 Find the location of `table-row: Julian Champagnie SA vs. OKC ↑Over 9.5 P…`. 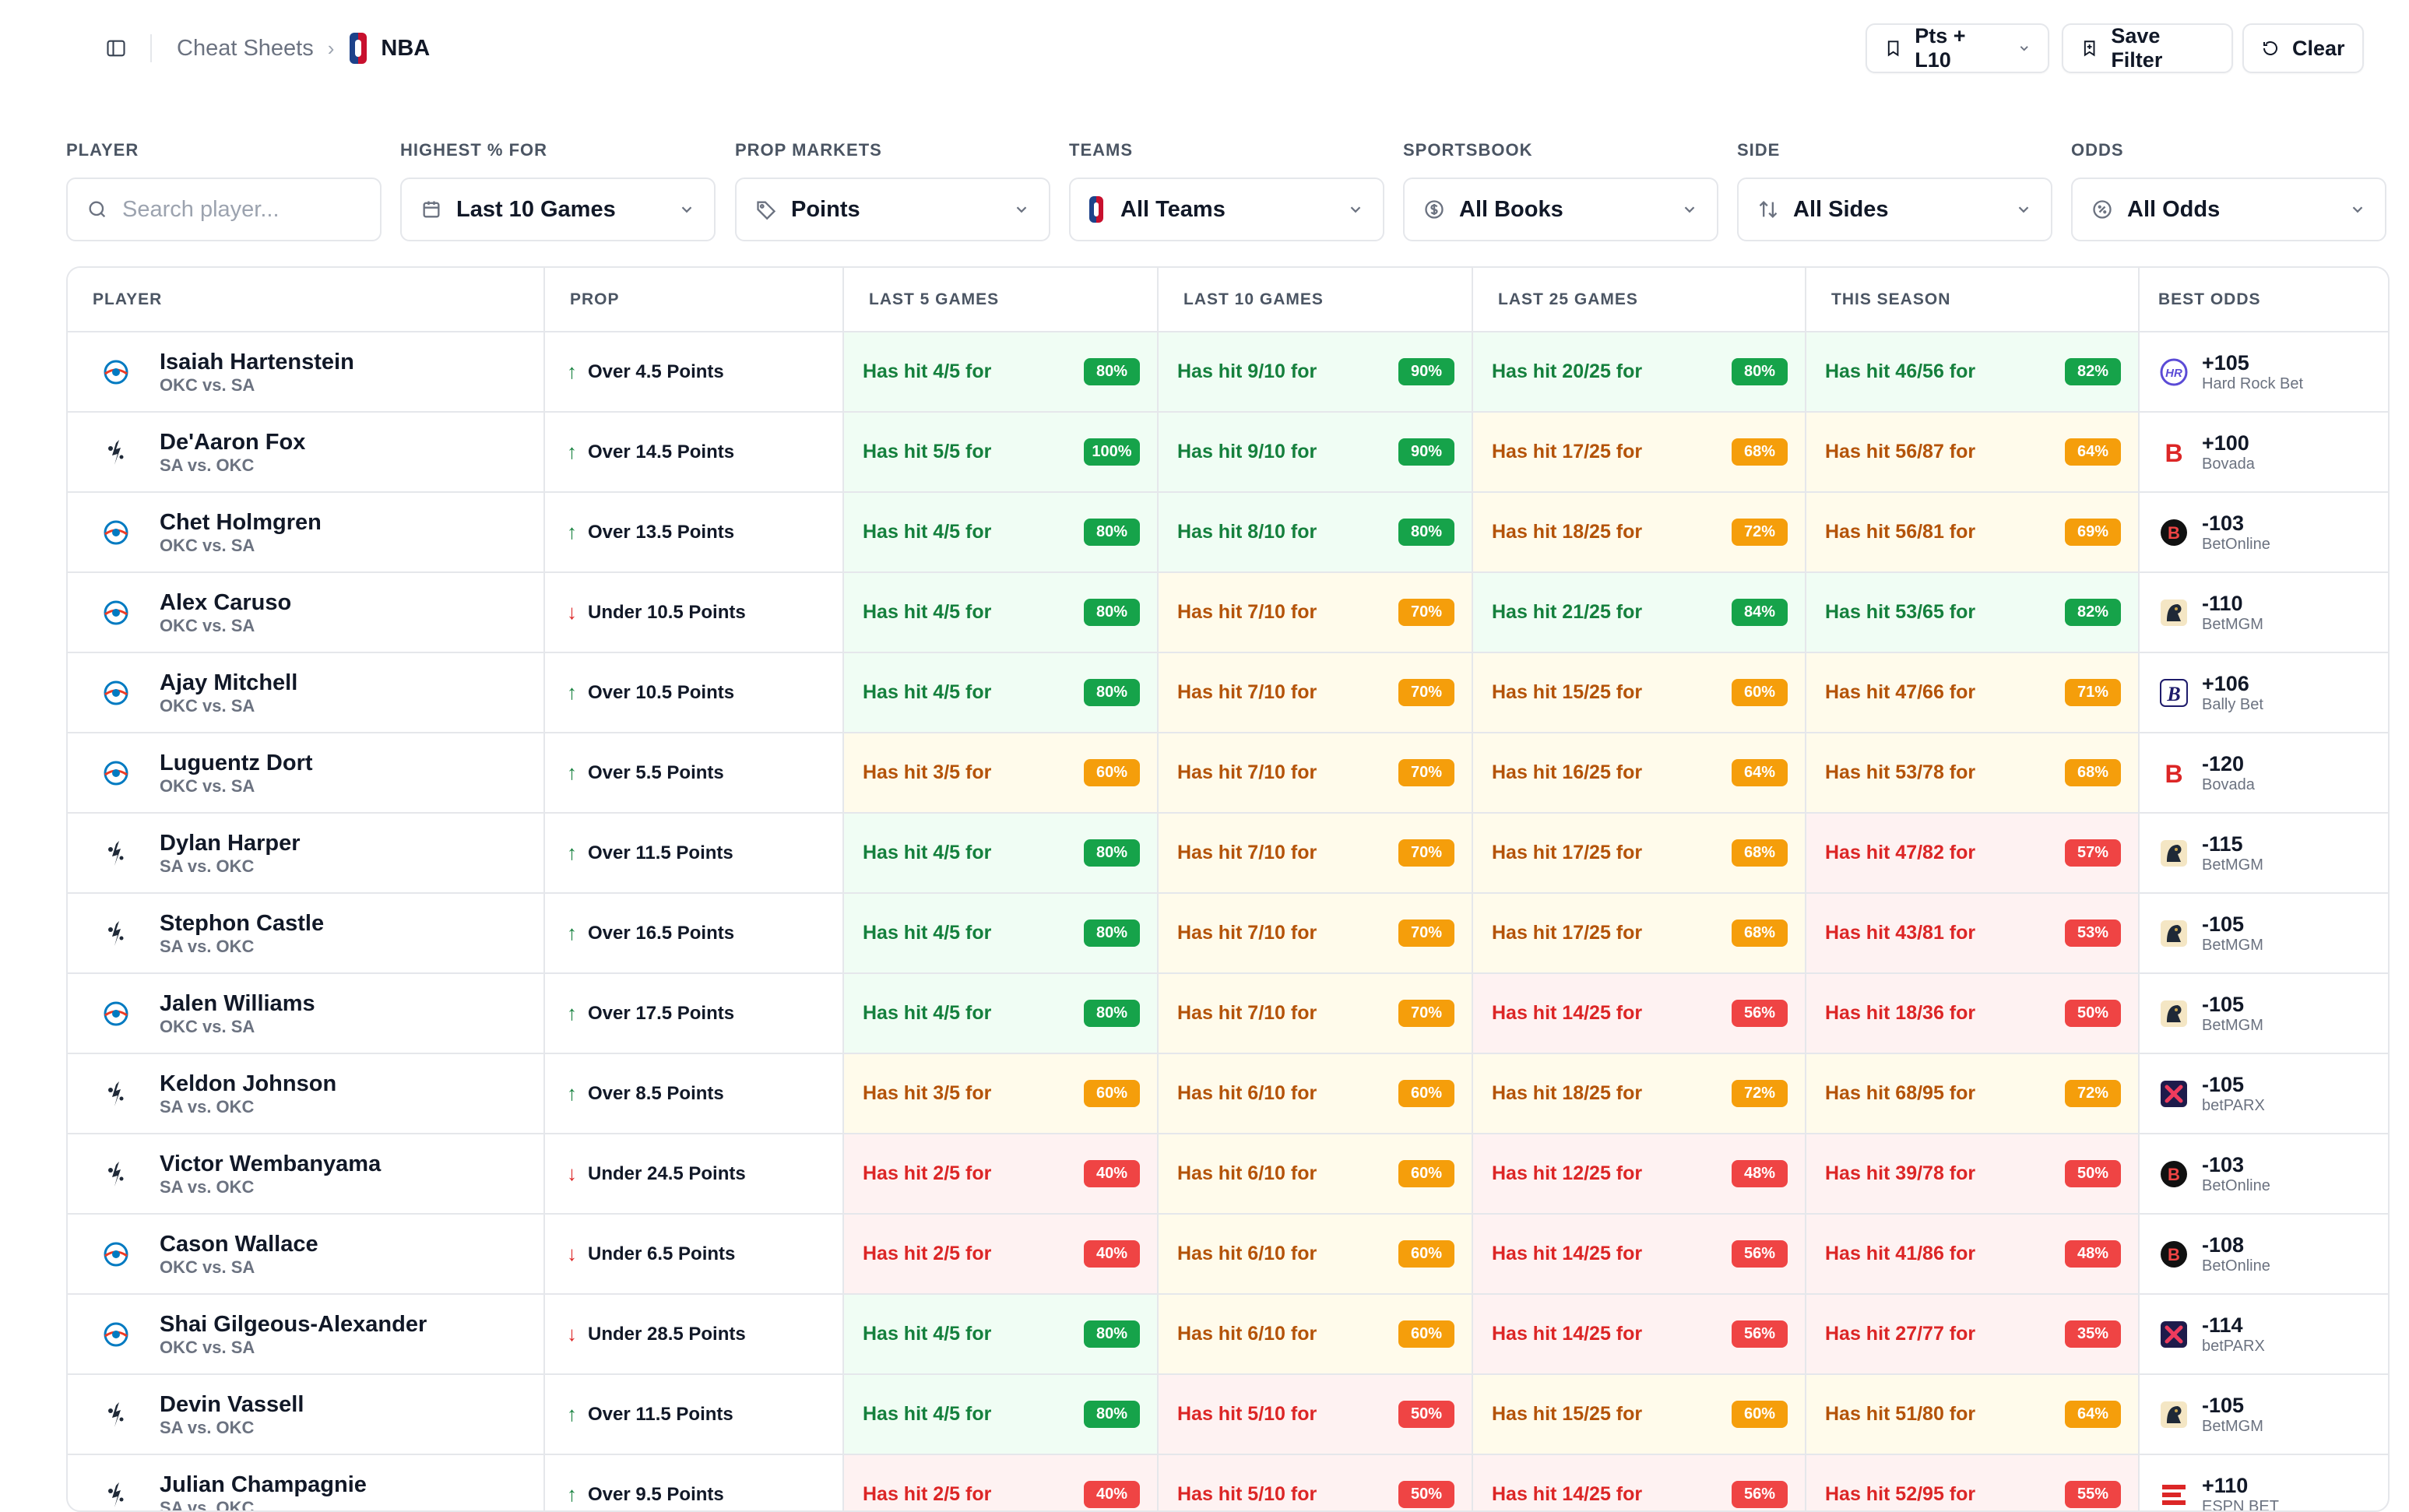

table-row: Julian Champagnie SA vs. OKC ↑Over 9.5 P… is located at coordinates (1229, 1483).